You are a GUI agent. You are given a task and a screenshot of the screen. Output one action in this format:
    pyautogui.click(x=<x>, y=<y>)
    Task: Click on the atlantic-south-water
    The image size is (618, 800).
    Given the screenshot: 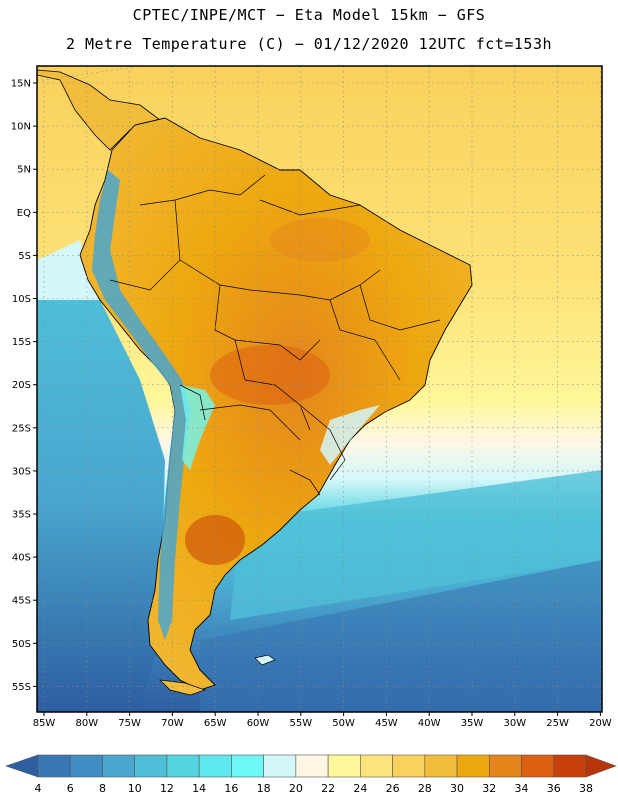 What is the action you would take?
    pyautogui.click(x=401, y=636)
    